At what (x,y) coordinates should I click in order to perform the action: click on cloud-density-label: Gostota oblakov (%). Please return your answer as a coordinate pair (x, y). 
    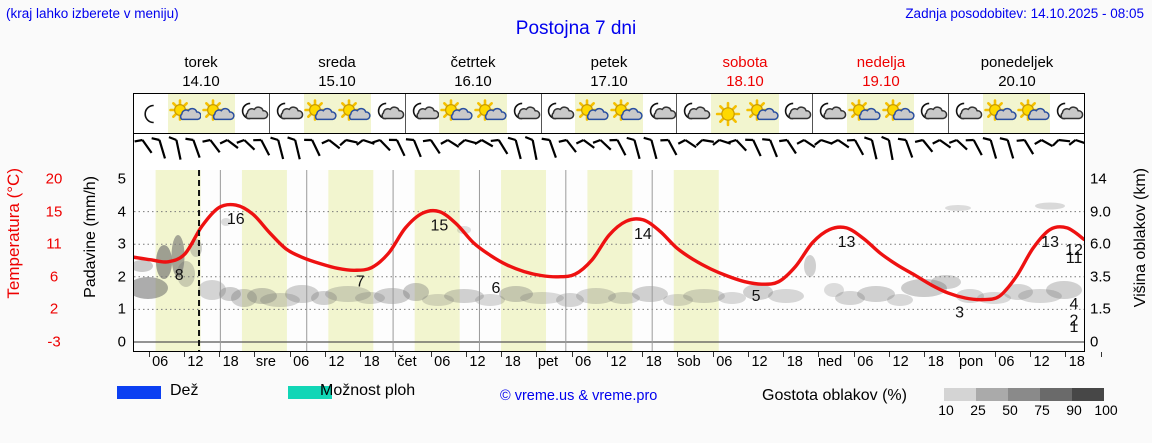
    Looking at the image, I should click on (834, 395).